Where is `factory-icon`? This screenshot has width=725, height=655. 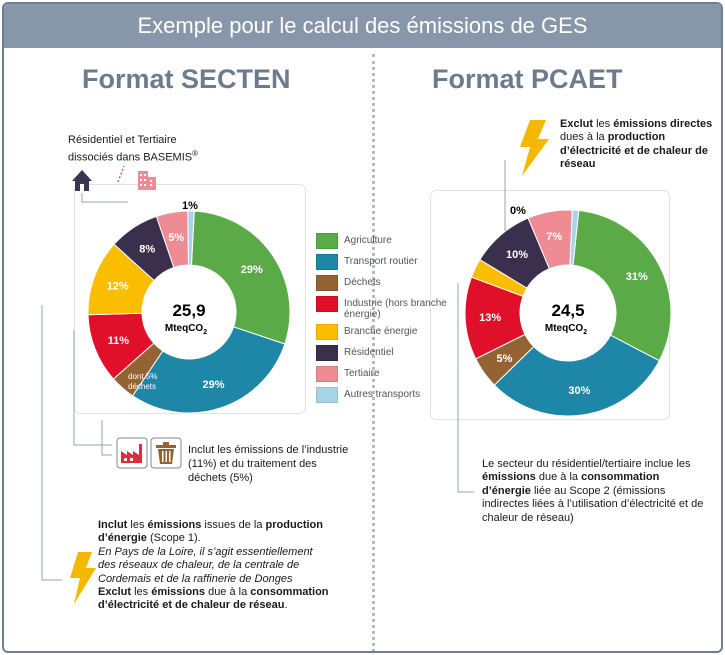 factory-icon is located at coordinates (132, 453).